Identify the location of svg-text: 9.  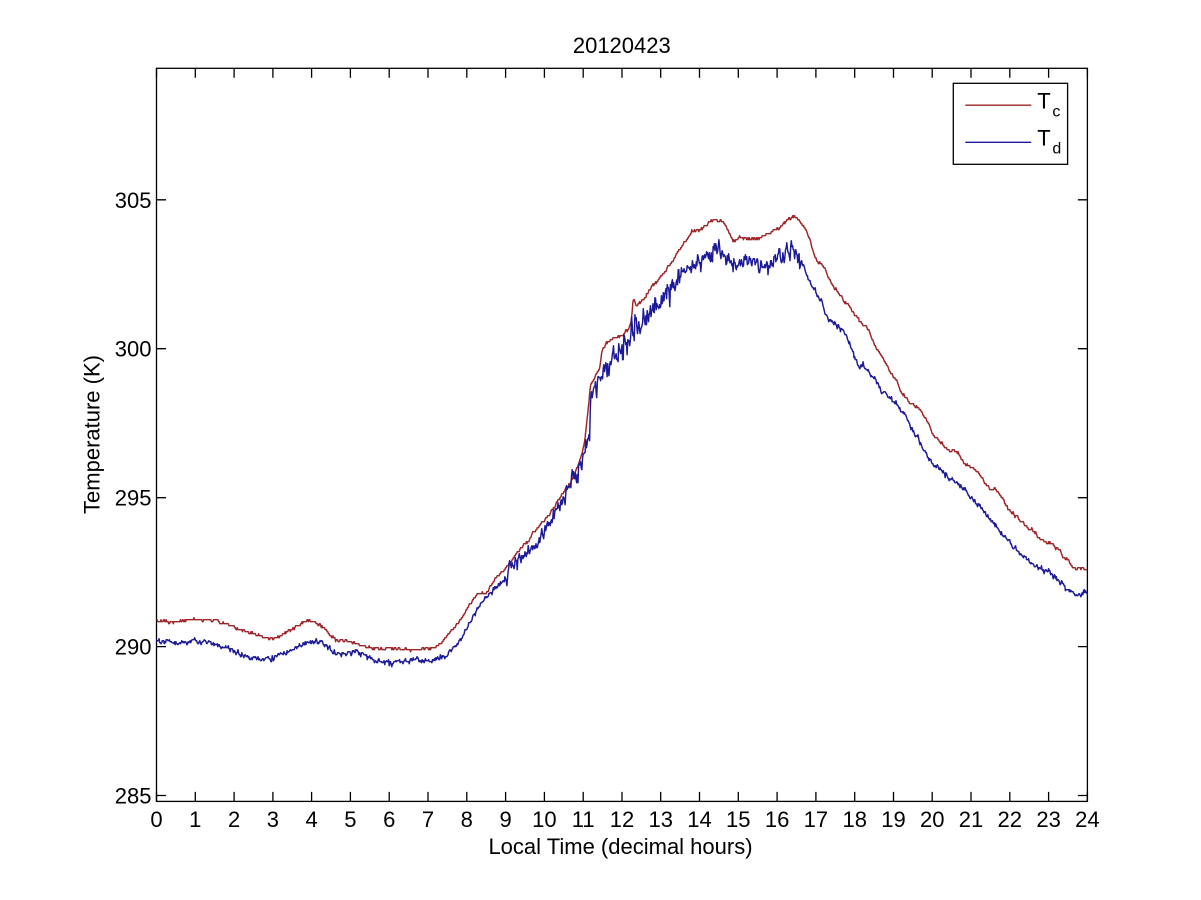
(505, 819).